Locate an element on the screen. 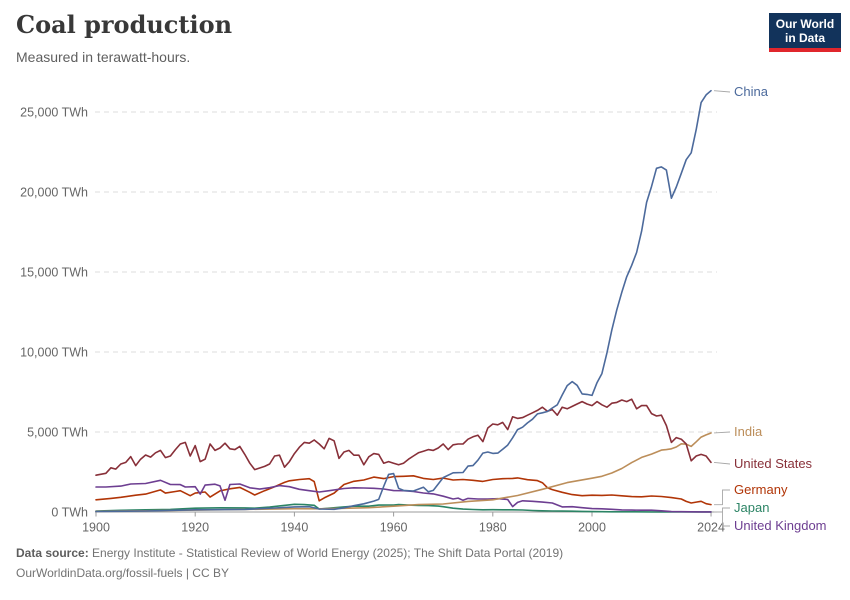 The image size is (850, 600). legend-label-united-states: United States is located at coordinates (773, 463).